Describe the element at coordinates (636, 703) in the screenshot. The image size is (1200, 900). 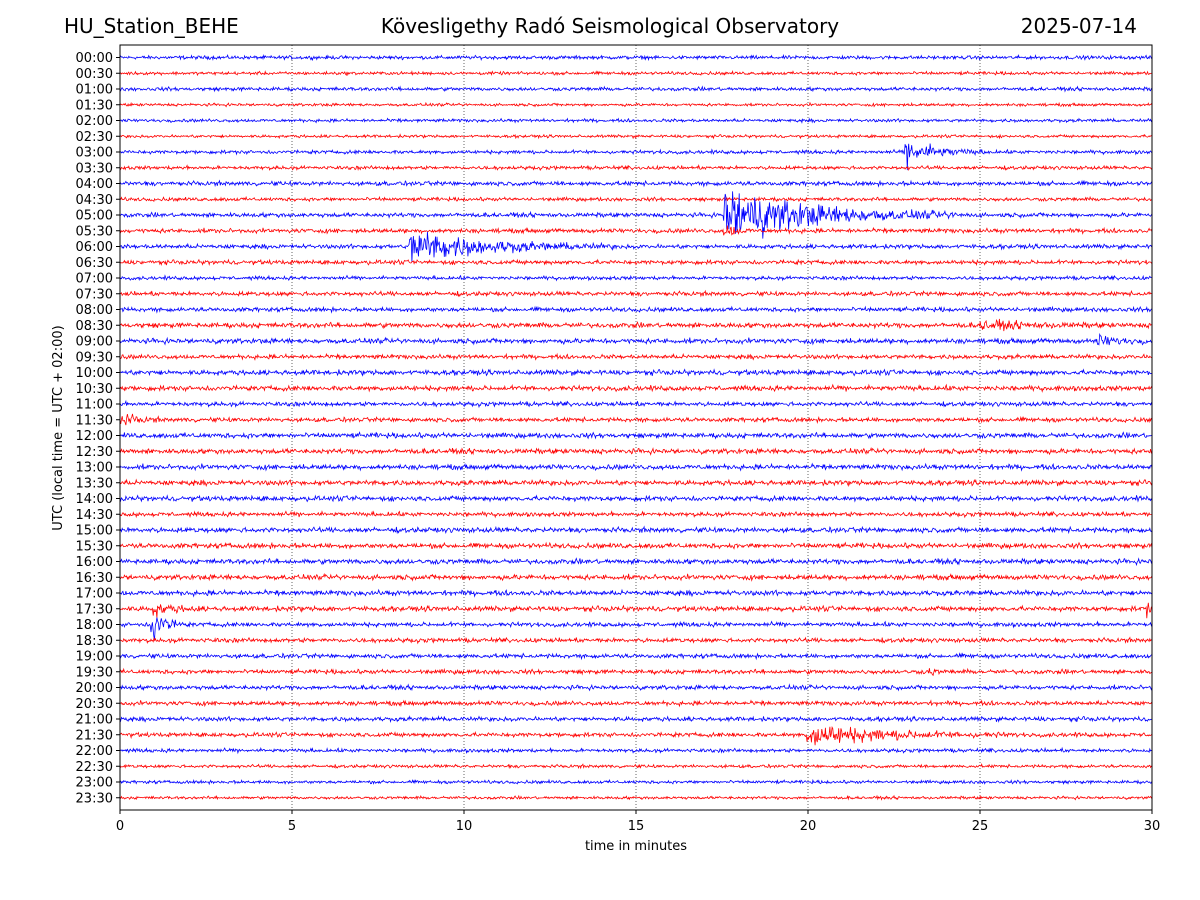
I see `trace-20:30` at that location.